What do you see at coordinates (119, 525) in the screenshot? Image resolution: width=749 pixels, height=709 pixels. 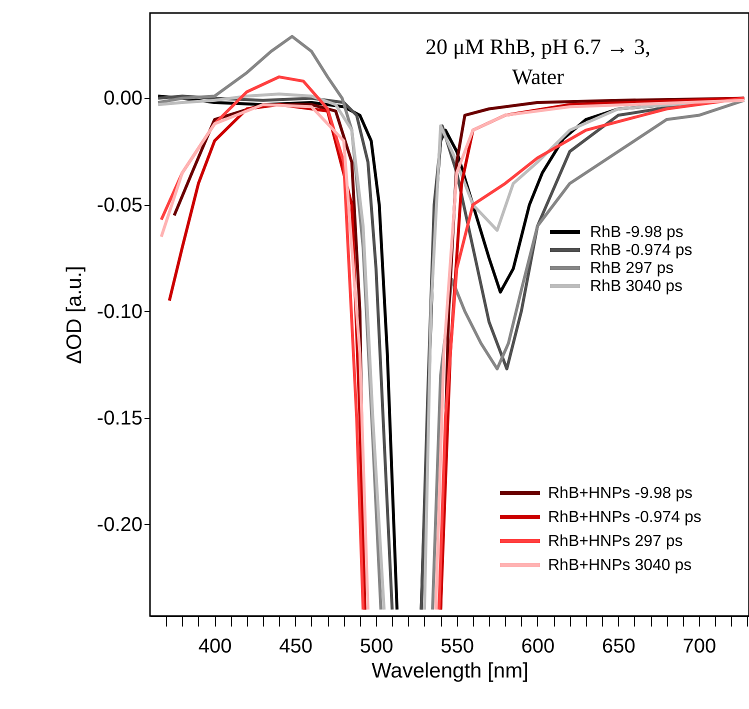 I see `y-tick-label: -0.20` at bounding box center [119, 525].